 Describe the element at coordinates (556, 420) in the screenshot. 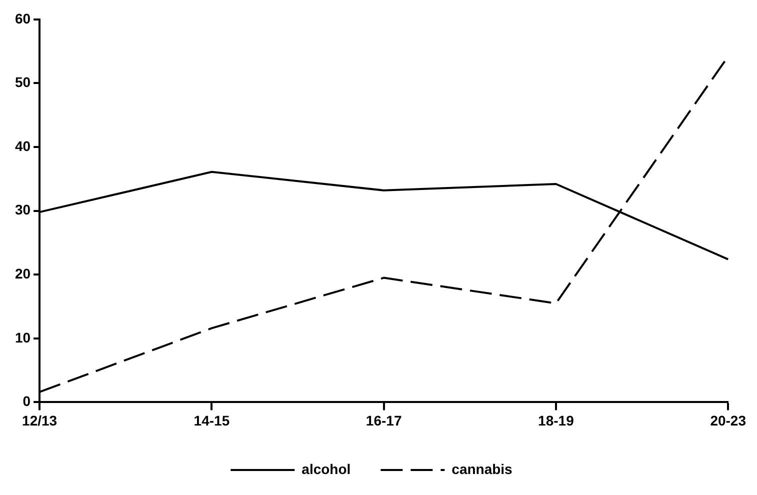

I see `x-tick-label: 18-19` at that location.